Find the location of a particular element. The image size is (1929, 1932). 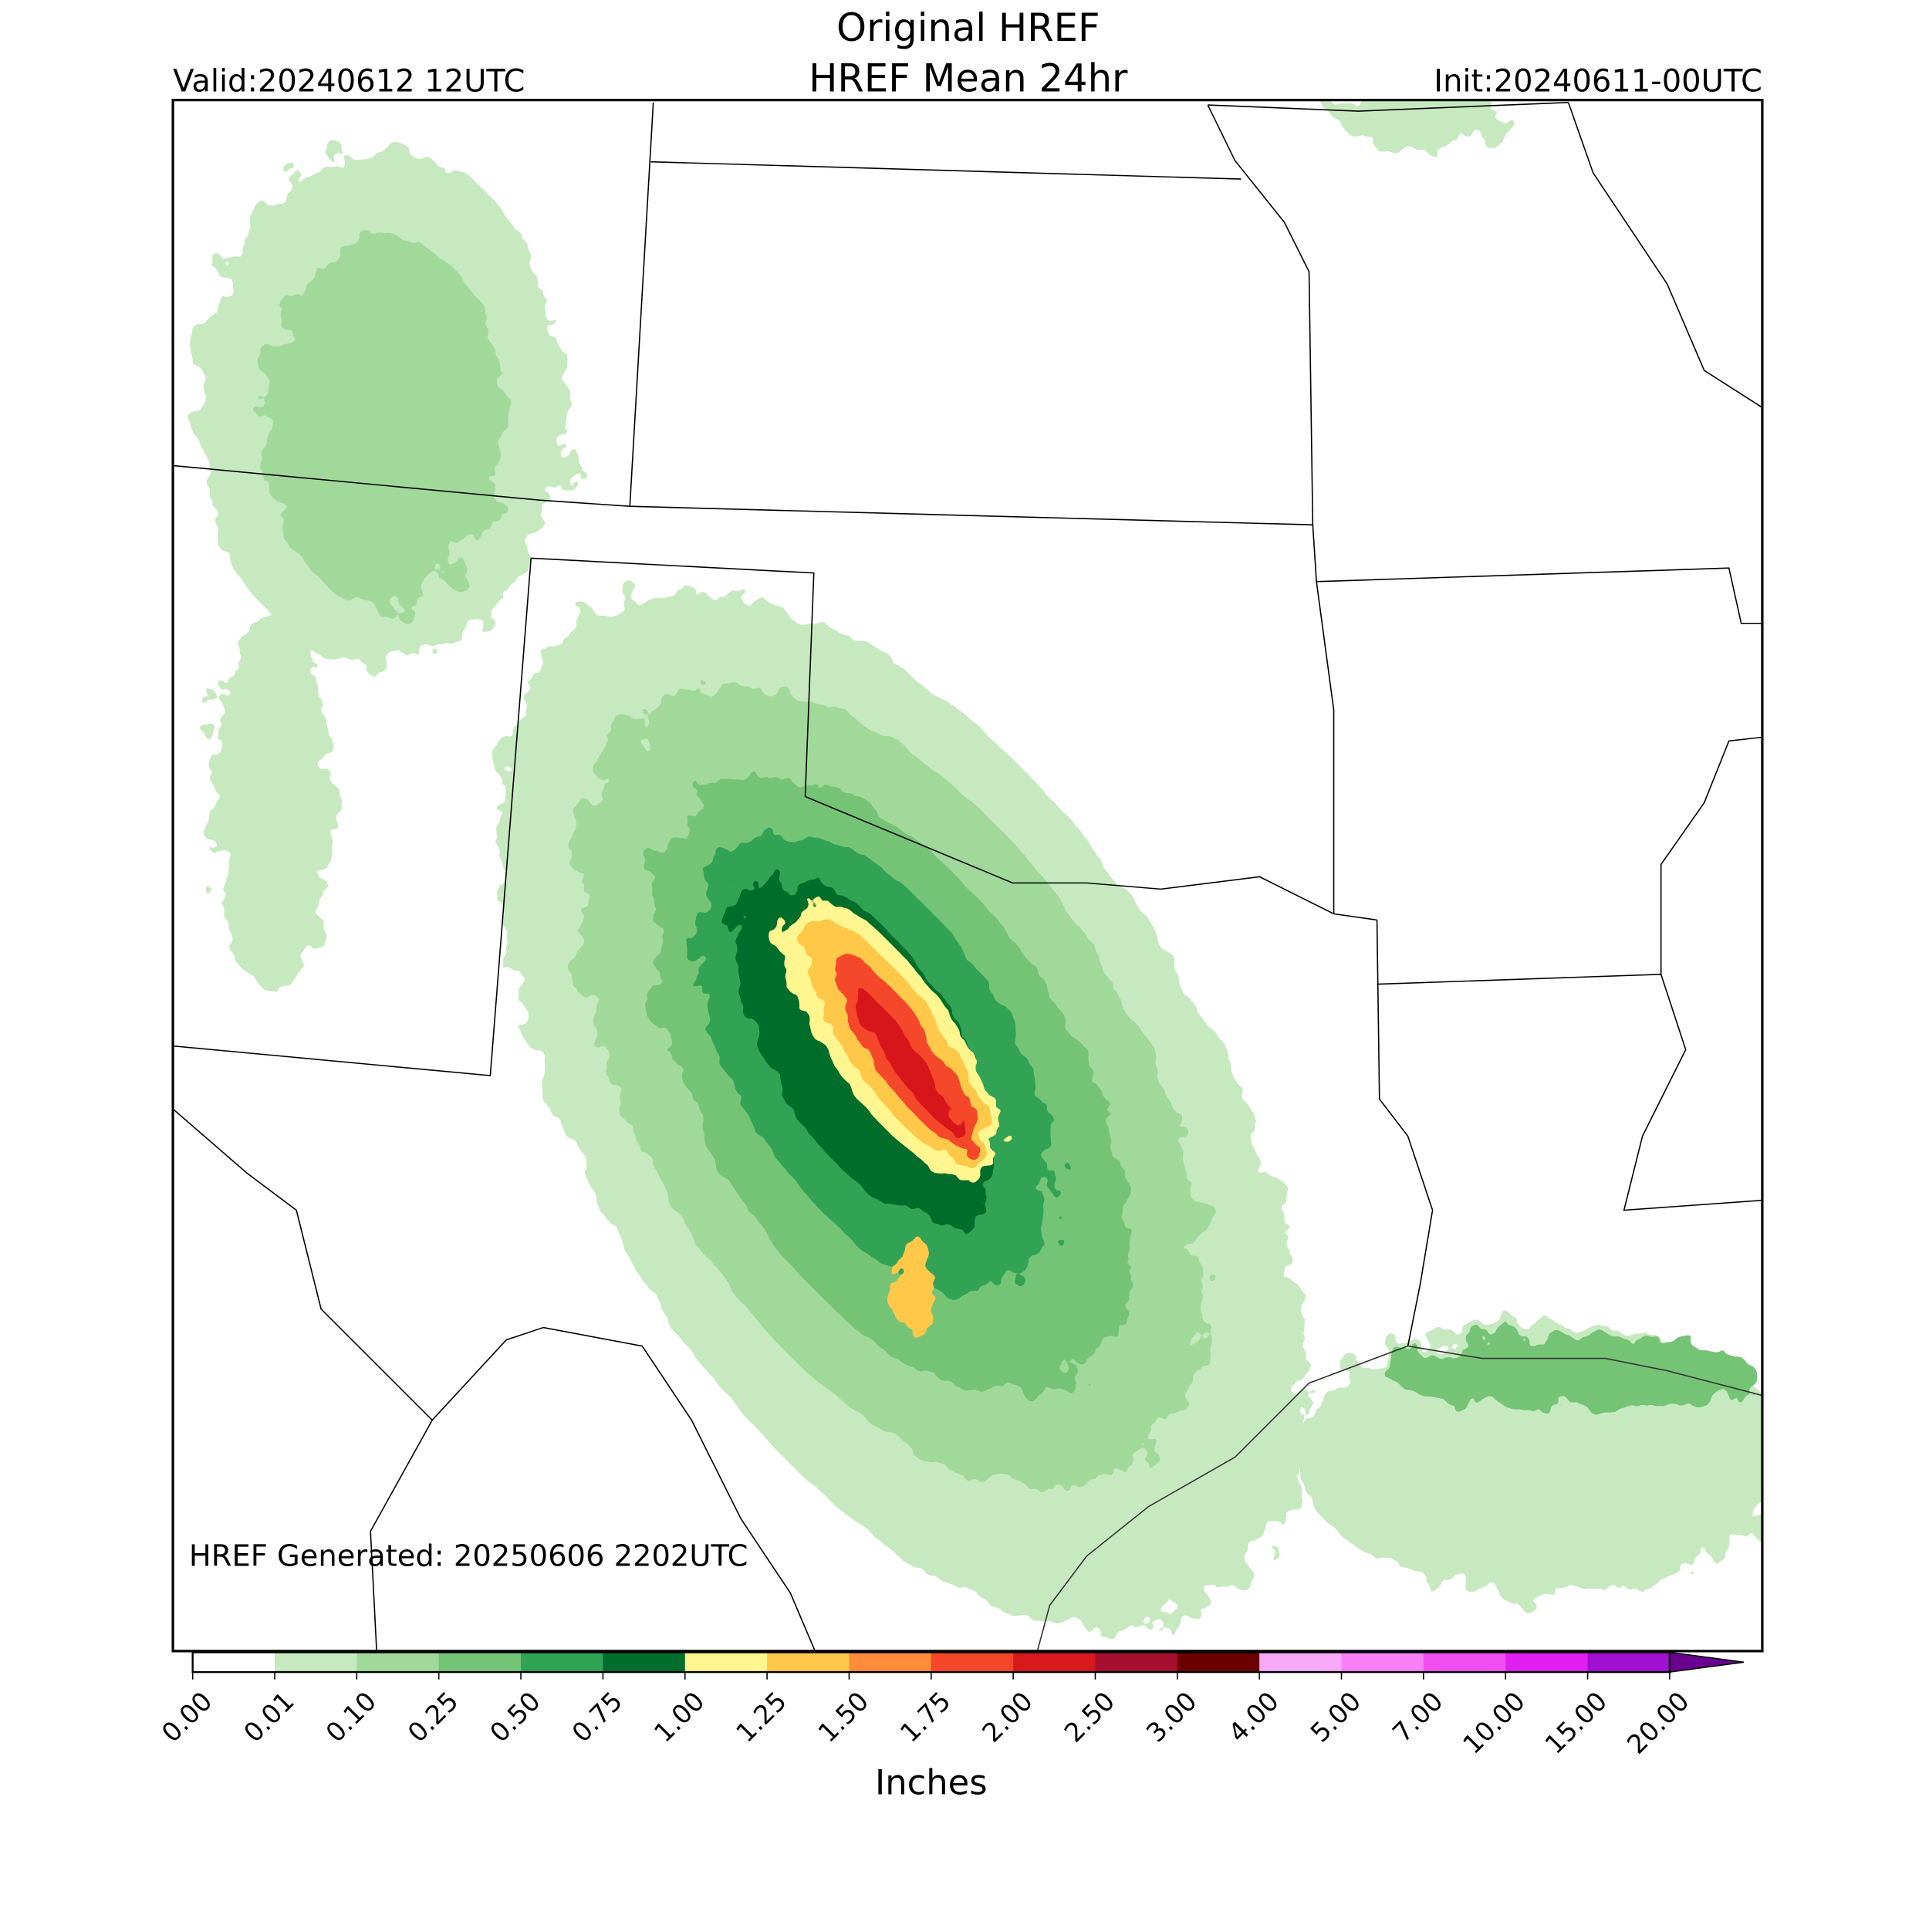

colorbar-tick-label: 7.00 is located at coordinates (1417, 1717).